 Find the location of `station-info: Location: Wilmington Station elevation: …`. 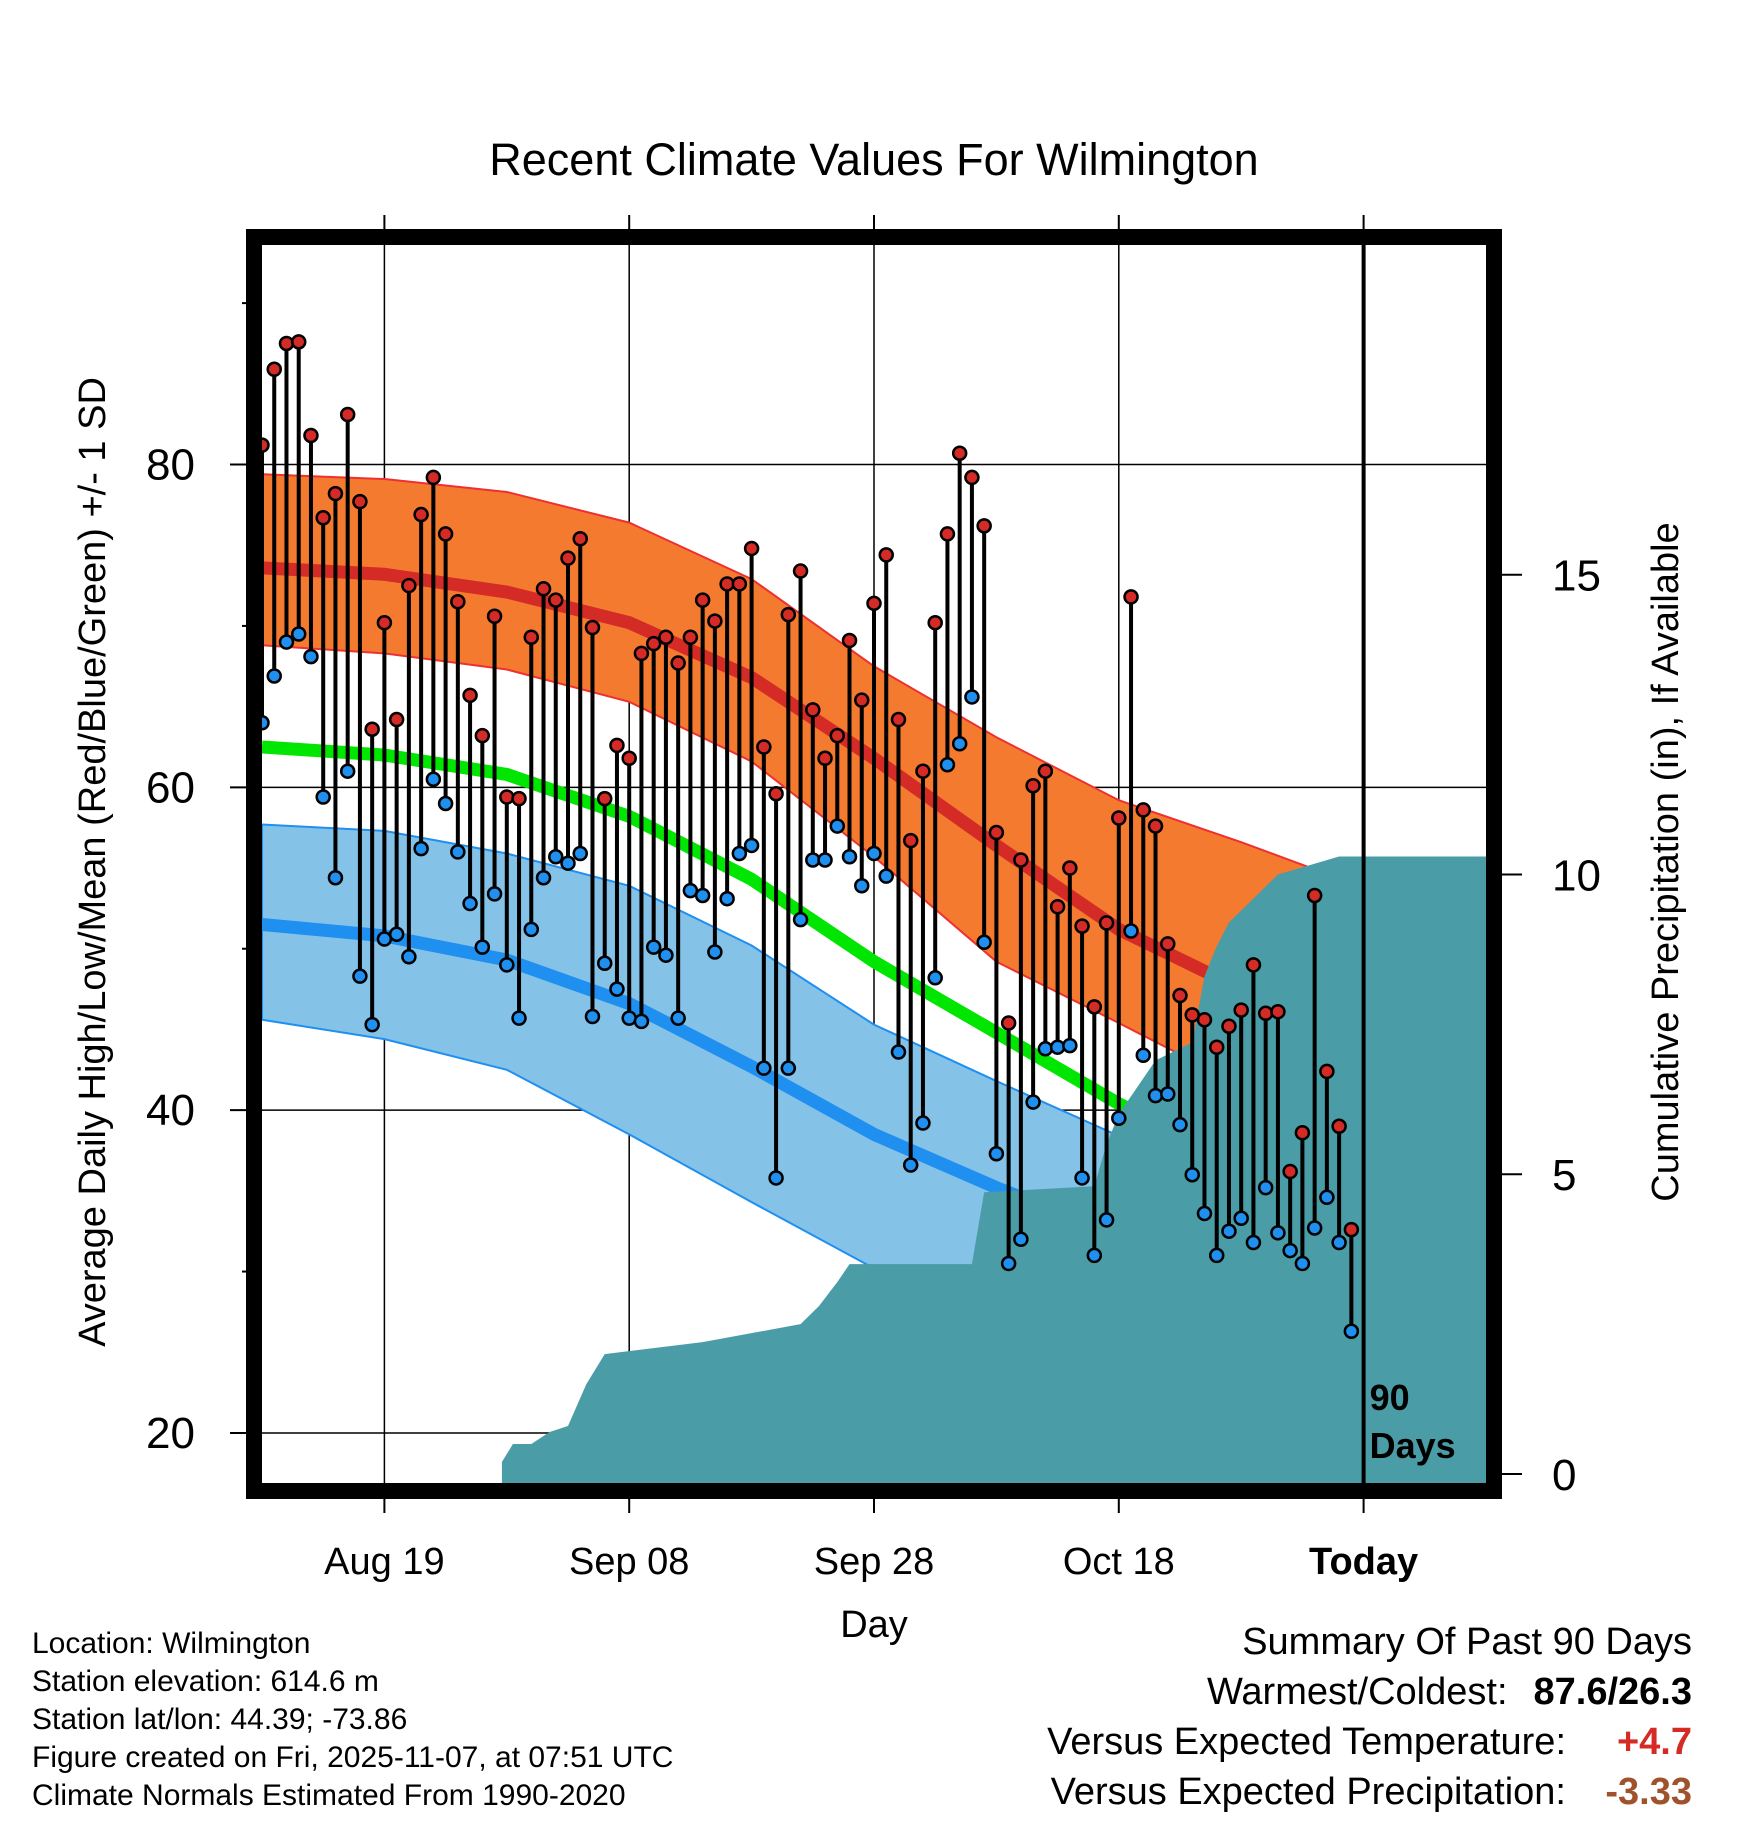

station-info: Location: Wilmington Station elevation: … is located at coordinates (352, 1720).